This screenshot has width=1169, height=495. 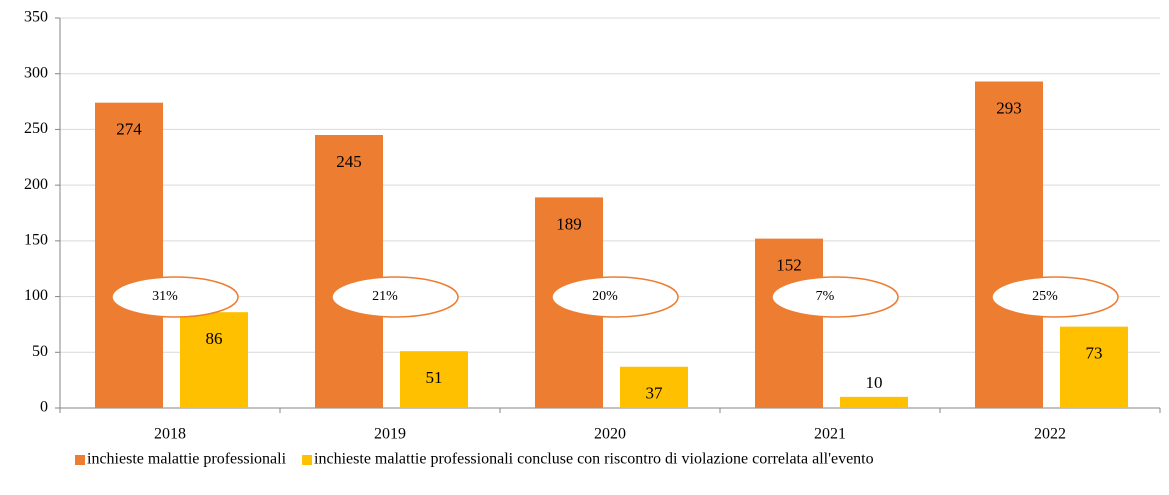 I want to click on x-tick-label: 2021, so click(x=830, y=434).